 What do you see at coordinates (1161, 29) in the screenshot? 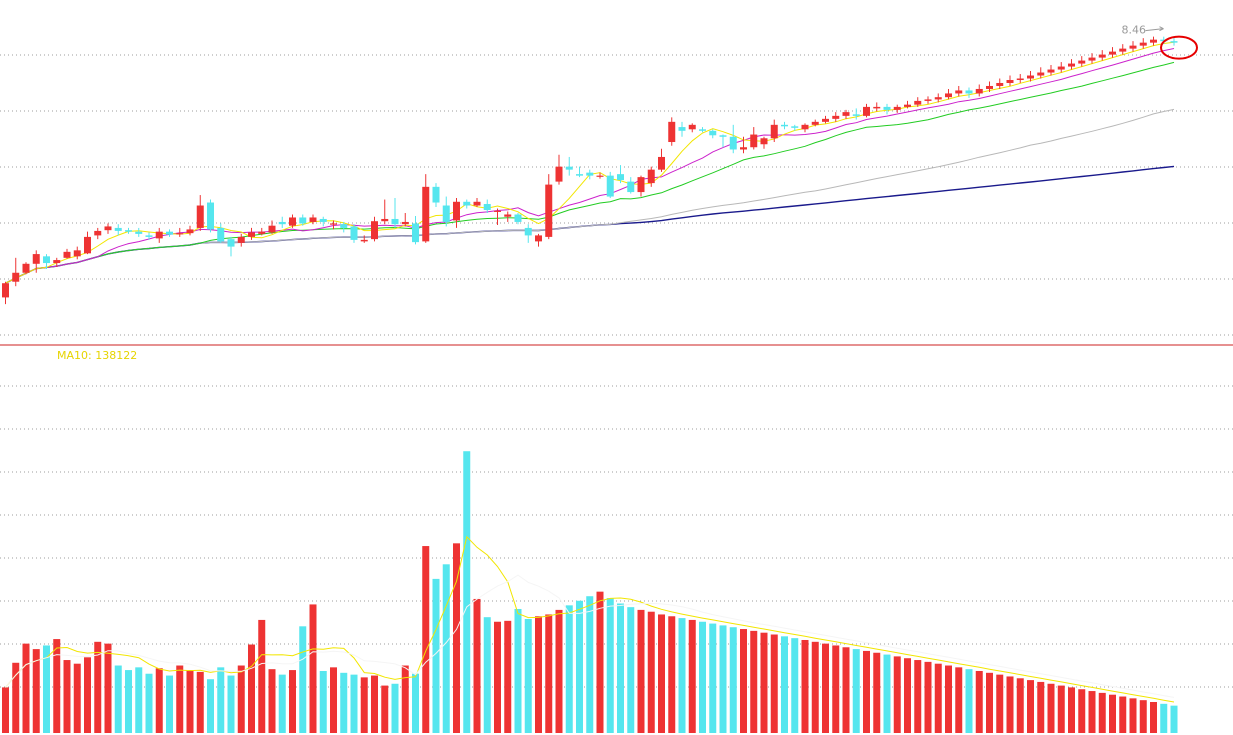
I see `high-price-arrowhead` at bounding box center [1161, 29].